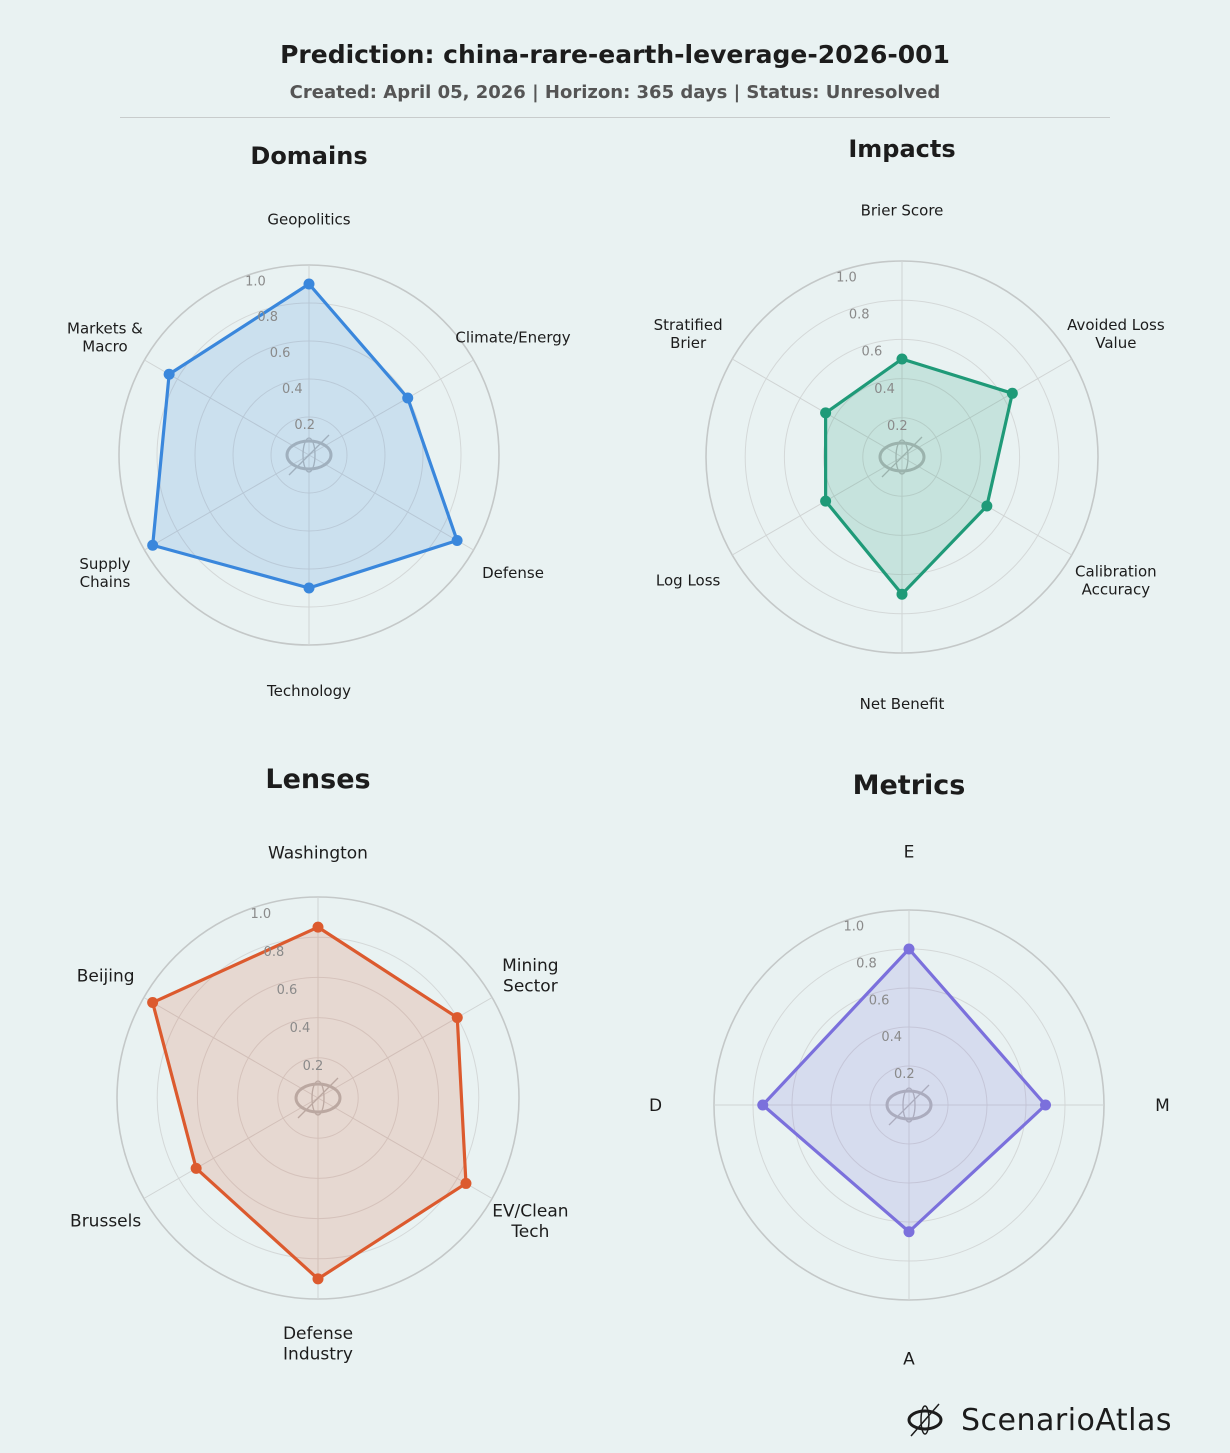 The width and height of the screenshot is (1230, 1453). What do you see at coordinates (104, 573) in the screenshot?
I see `category-label: Supply Chains` at bounding box center [104, 573].